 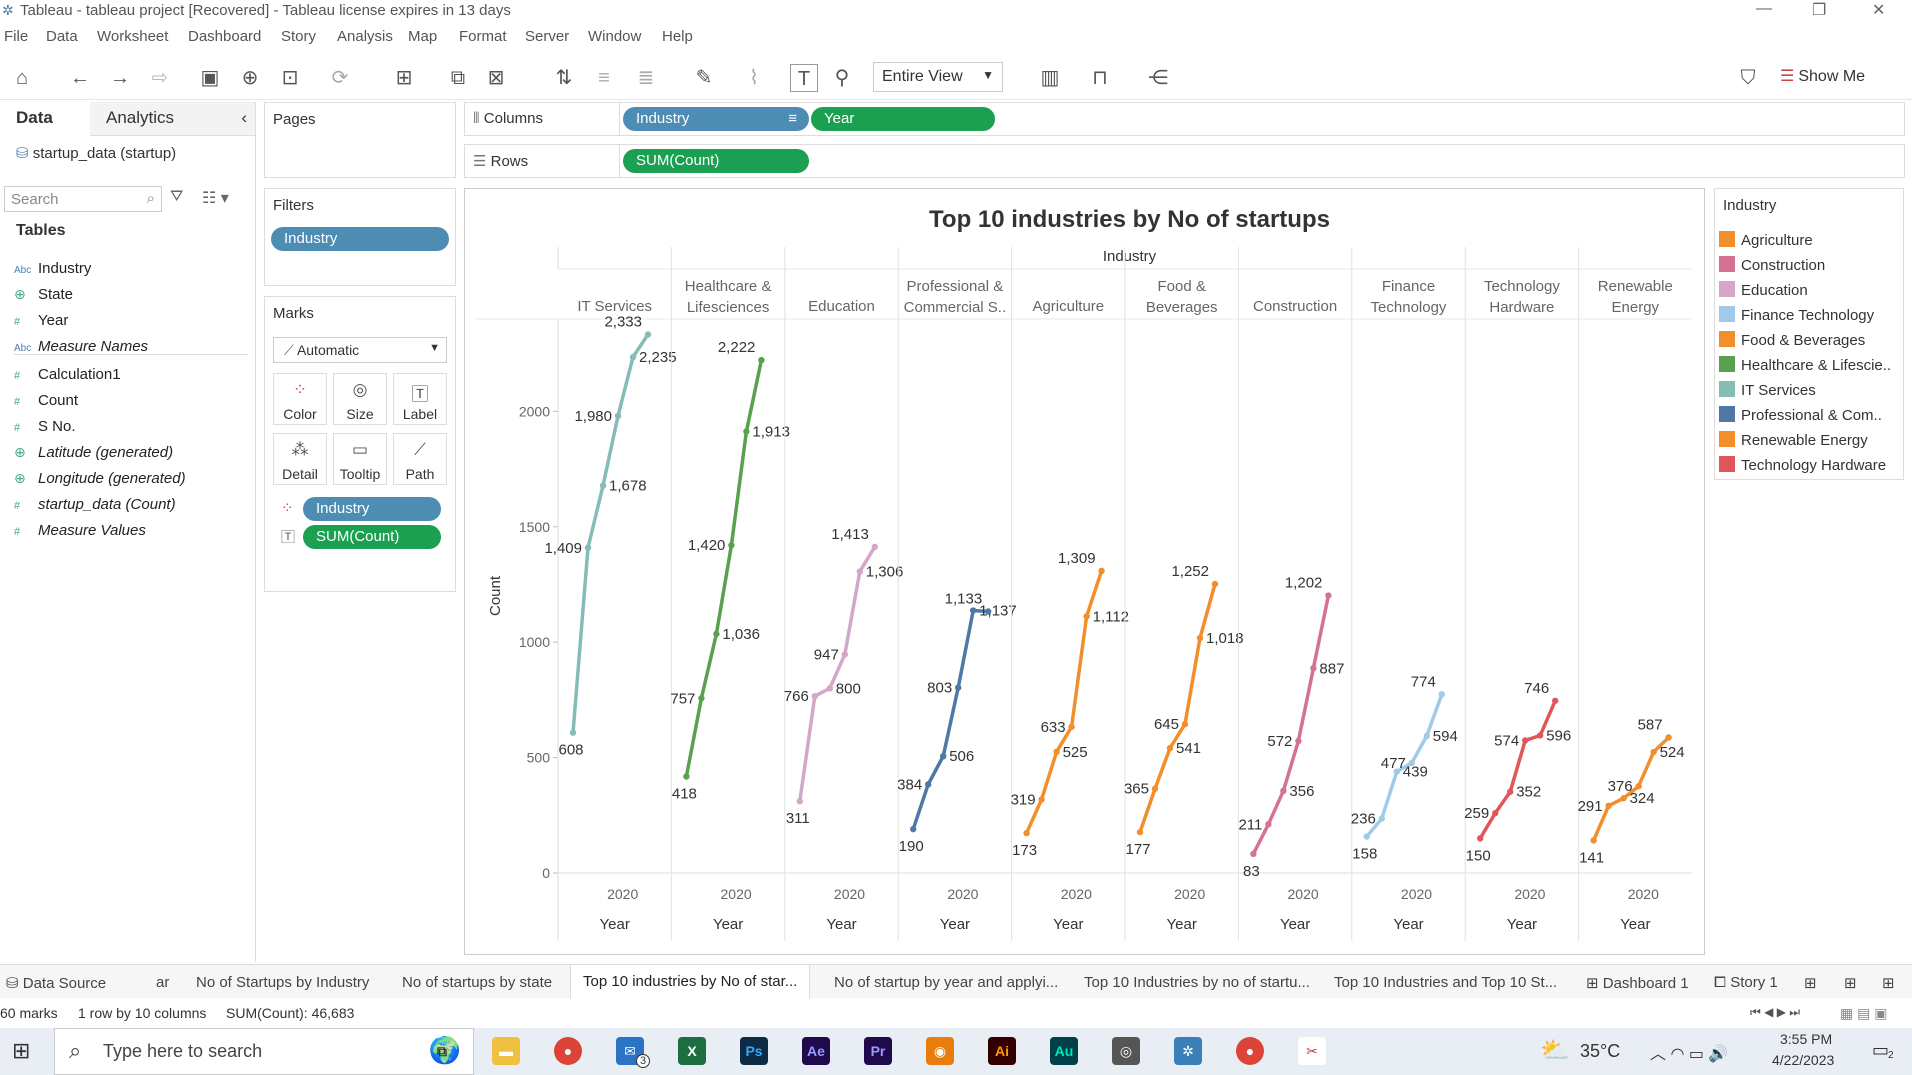 I want to click on windows-start-icon: ⊞, so click(x=21, y=1050).